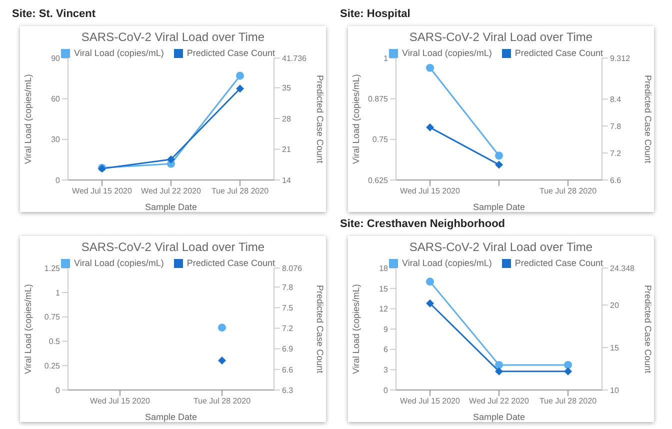 The height and width of the screenshot is (429, 672). What do you see at coordinates (295, 58) in the screenshot?
I see `y2-tick-label: 41.736` at bounding box center [295, 58].